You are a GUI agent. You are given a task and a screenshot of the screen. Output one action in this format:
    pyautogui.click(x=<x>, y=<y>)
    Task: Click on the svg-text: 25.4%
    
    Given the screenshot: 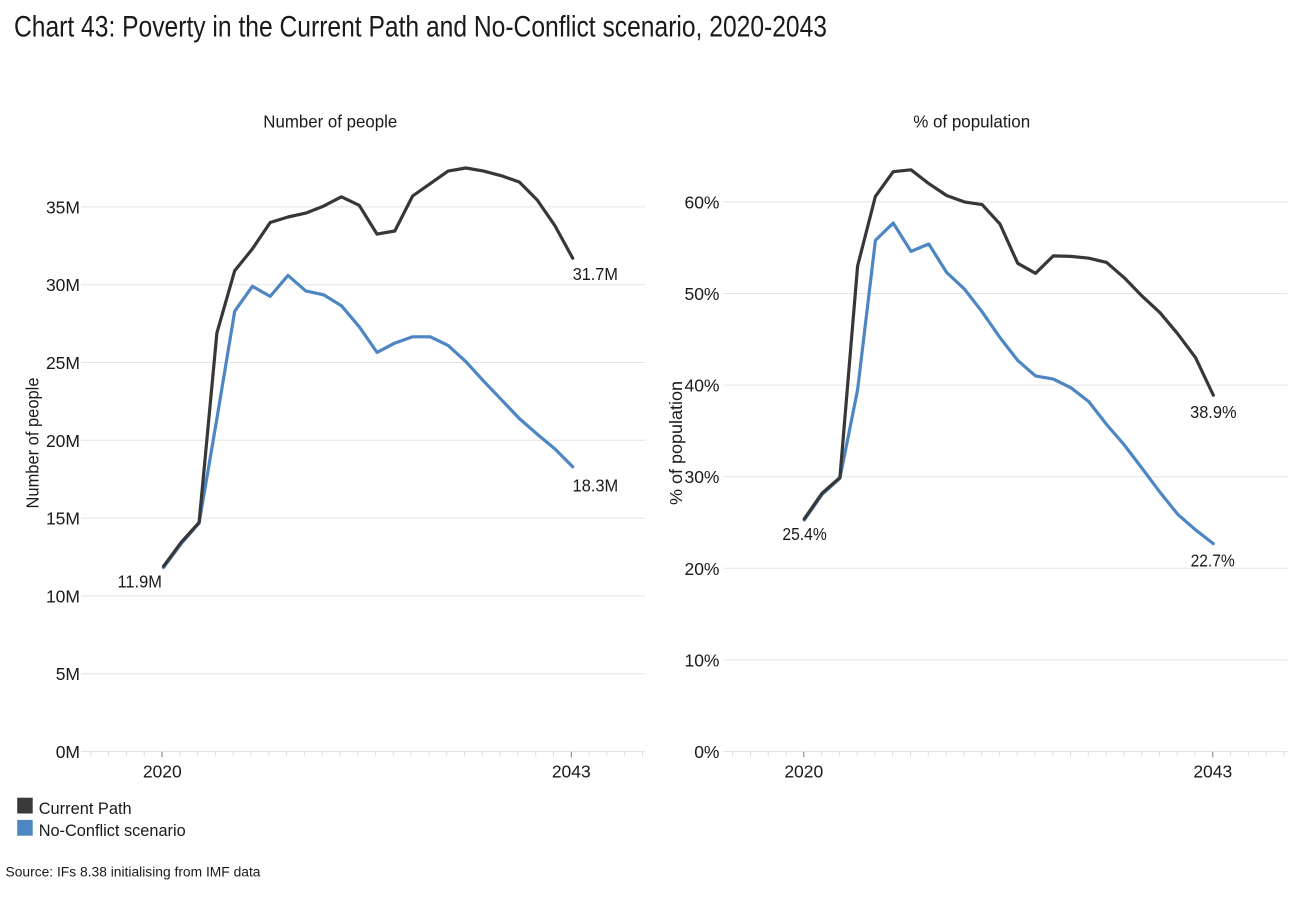 What is the action you would take?
    pyautogui.click(x=804, y=534)
    